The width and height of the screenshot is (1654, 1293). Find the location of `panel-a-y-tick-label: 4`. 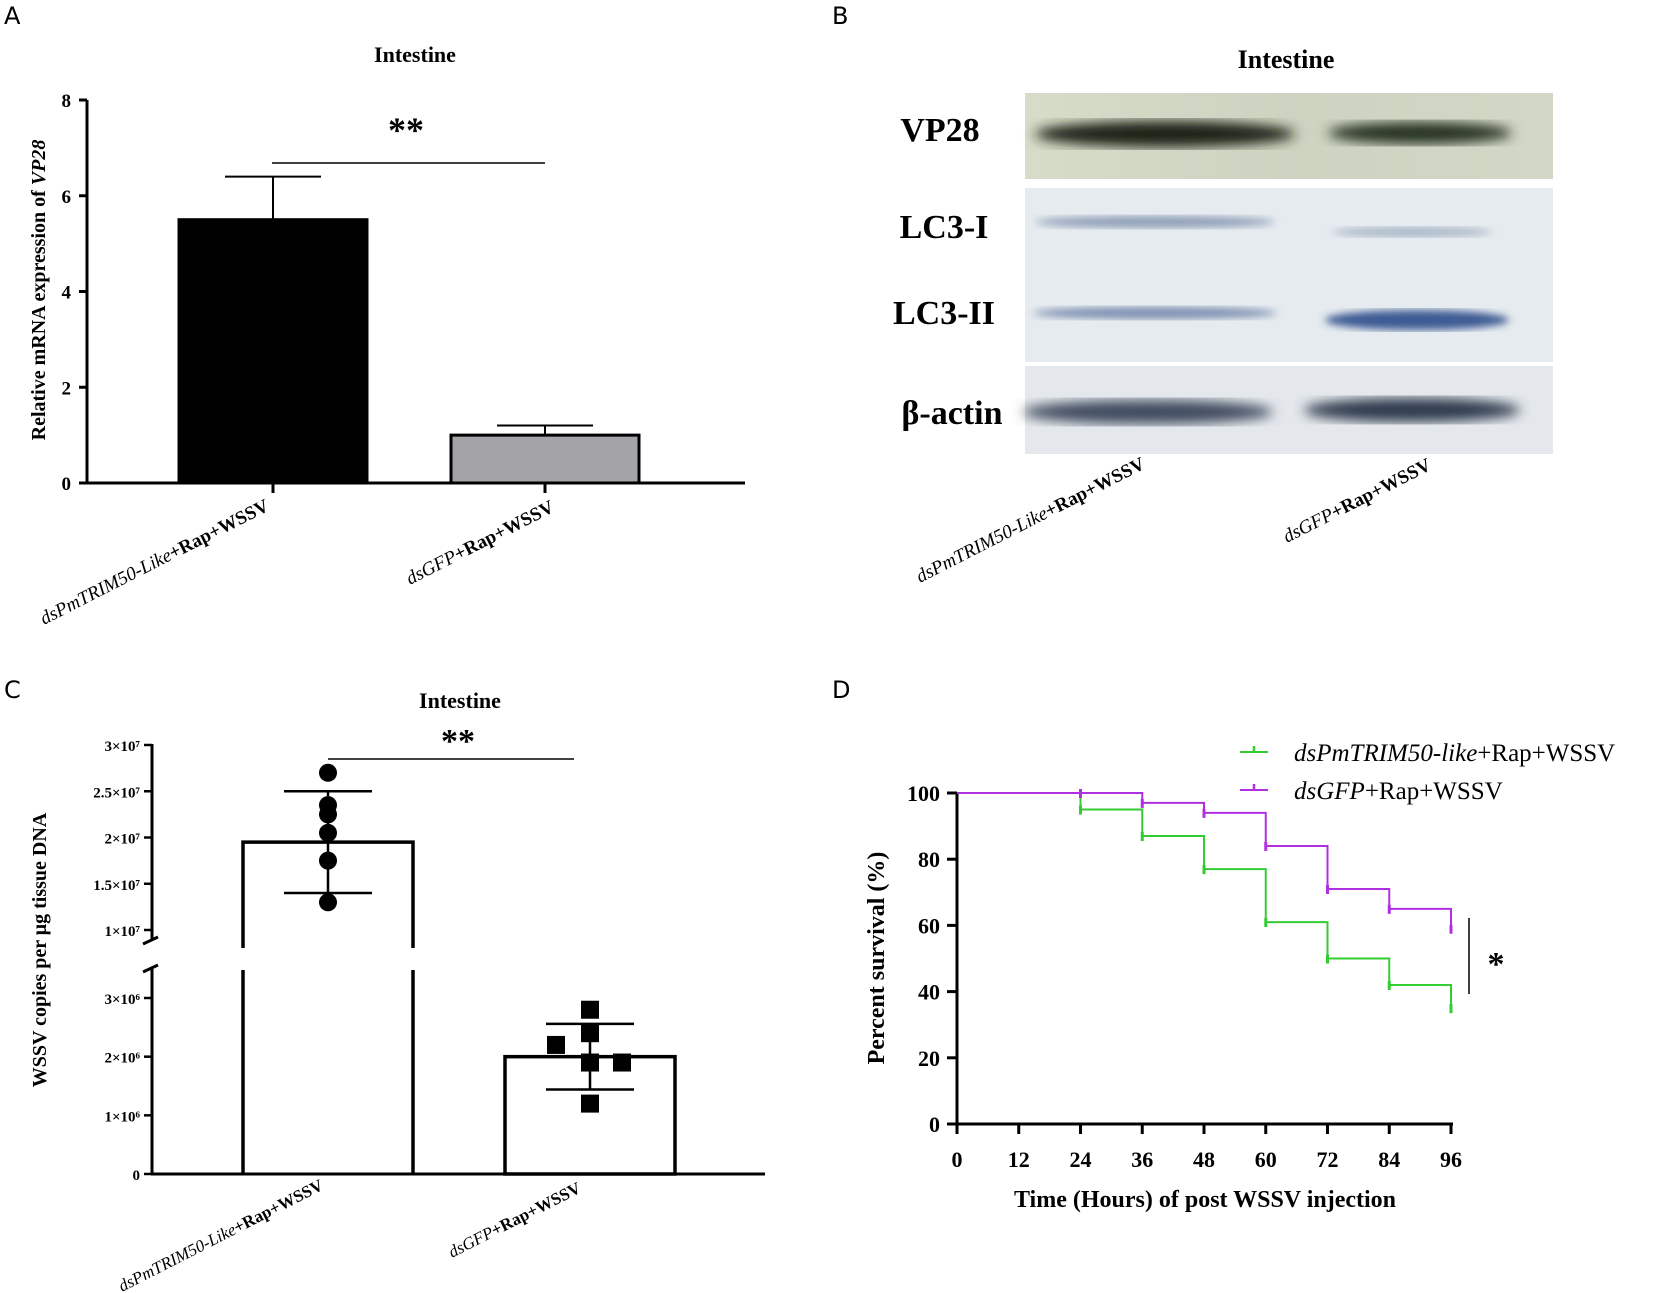

panel-a-y-tick-label: 4 is located at coordinates (67, 293).